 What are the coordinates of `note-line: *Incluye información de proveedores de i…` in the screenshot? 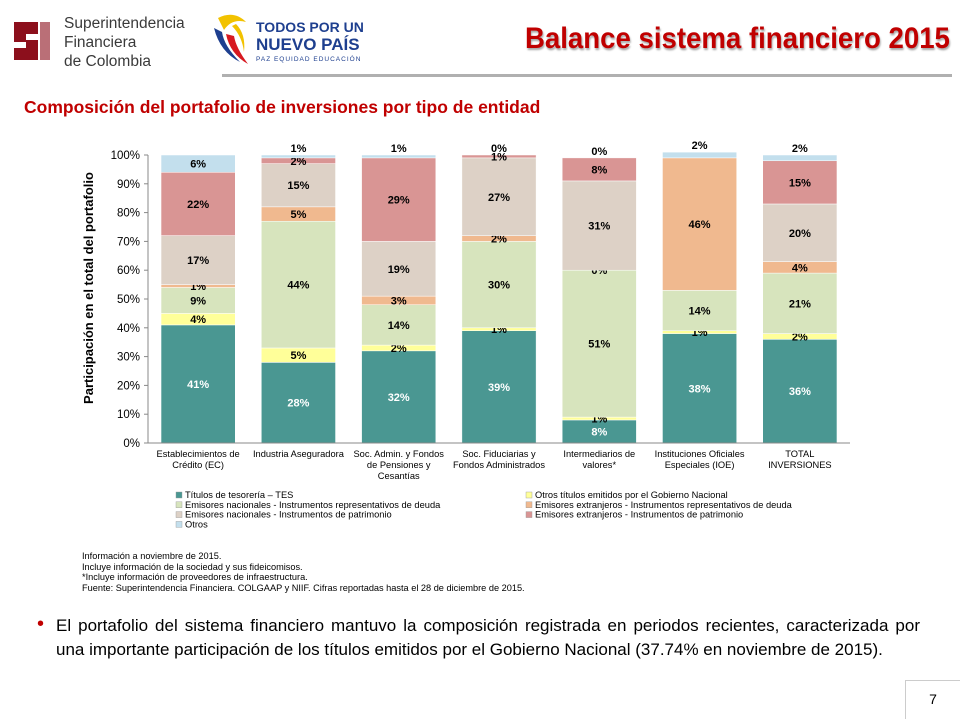 It's located at (195, 577).